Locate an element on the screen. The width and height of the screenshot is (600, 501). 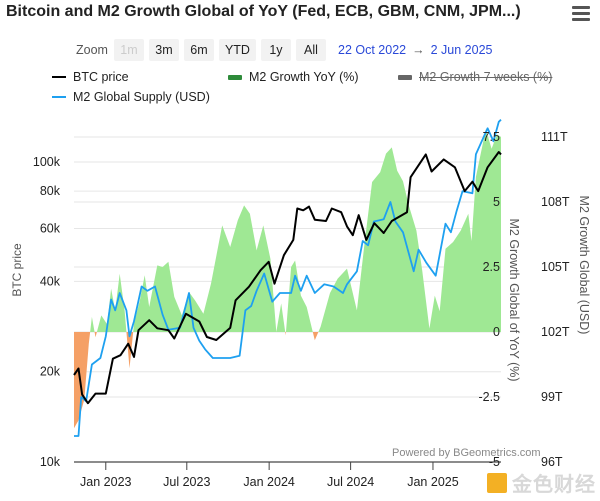
left-axis-title: BTC price is located at coordinates (17, 270).